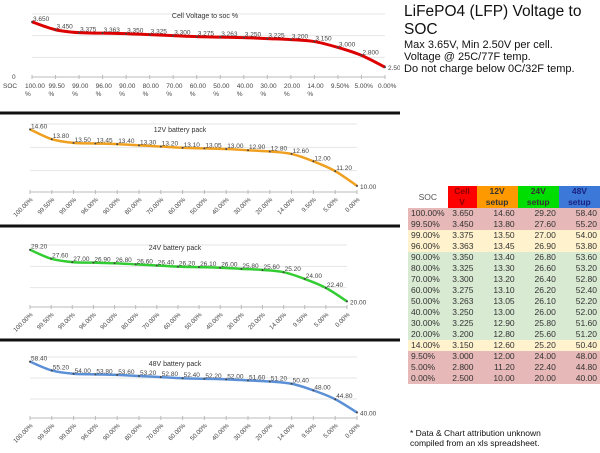 The height and width of the screenshot is (453, 600). Describe the element at coordinates (61, 367) in the screenshot. I see `data-label: 55.20` at that location.